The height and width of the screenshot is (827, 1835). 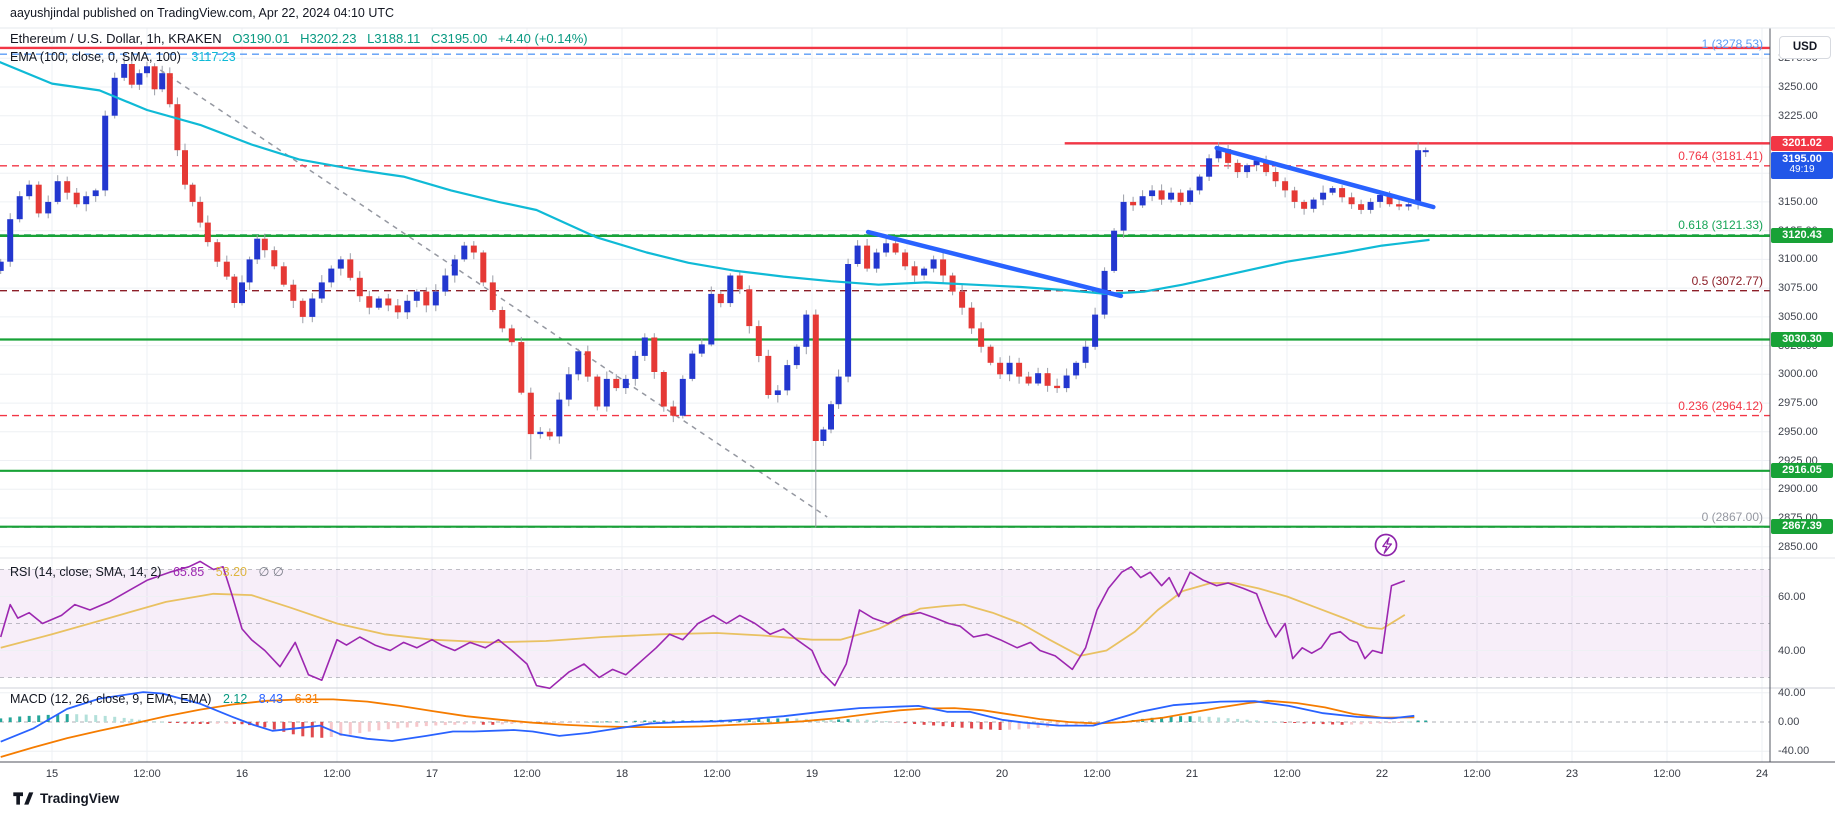 I want to click on macd-line, so click(x=707, y=717).